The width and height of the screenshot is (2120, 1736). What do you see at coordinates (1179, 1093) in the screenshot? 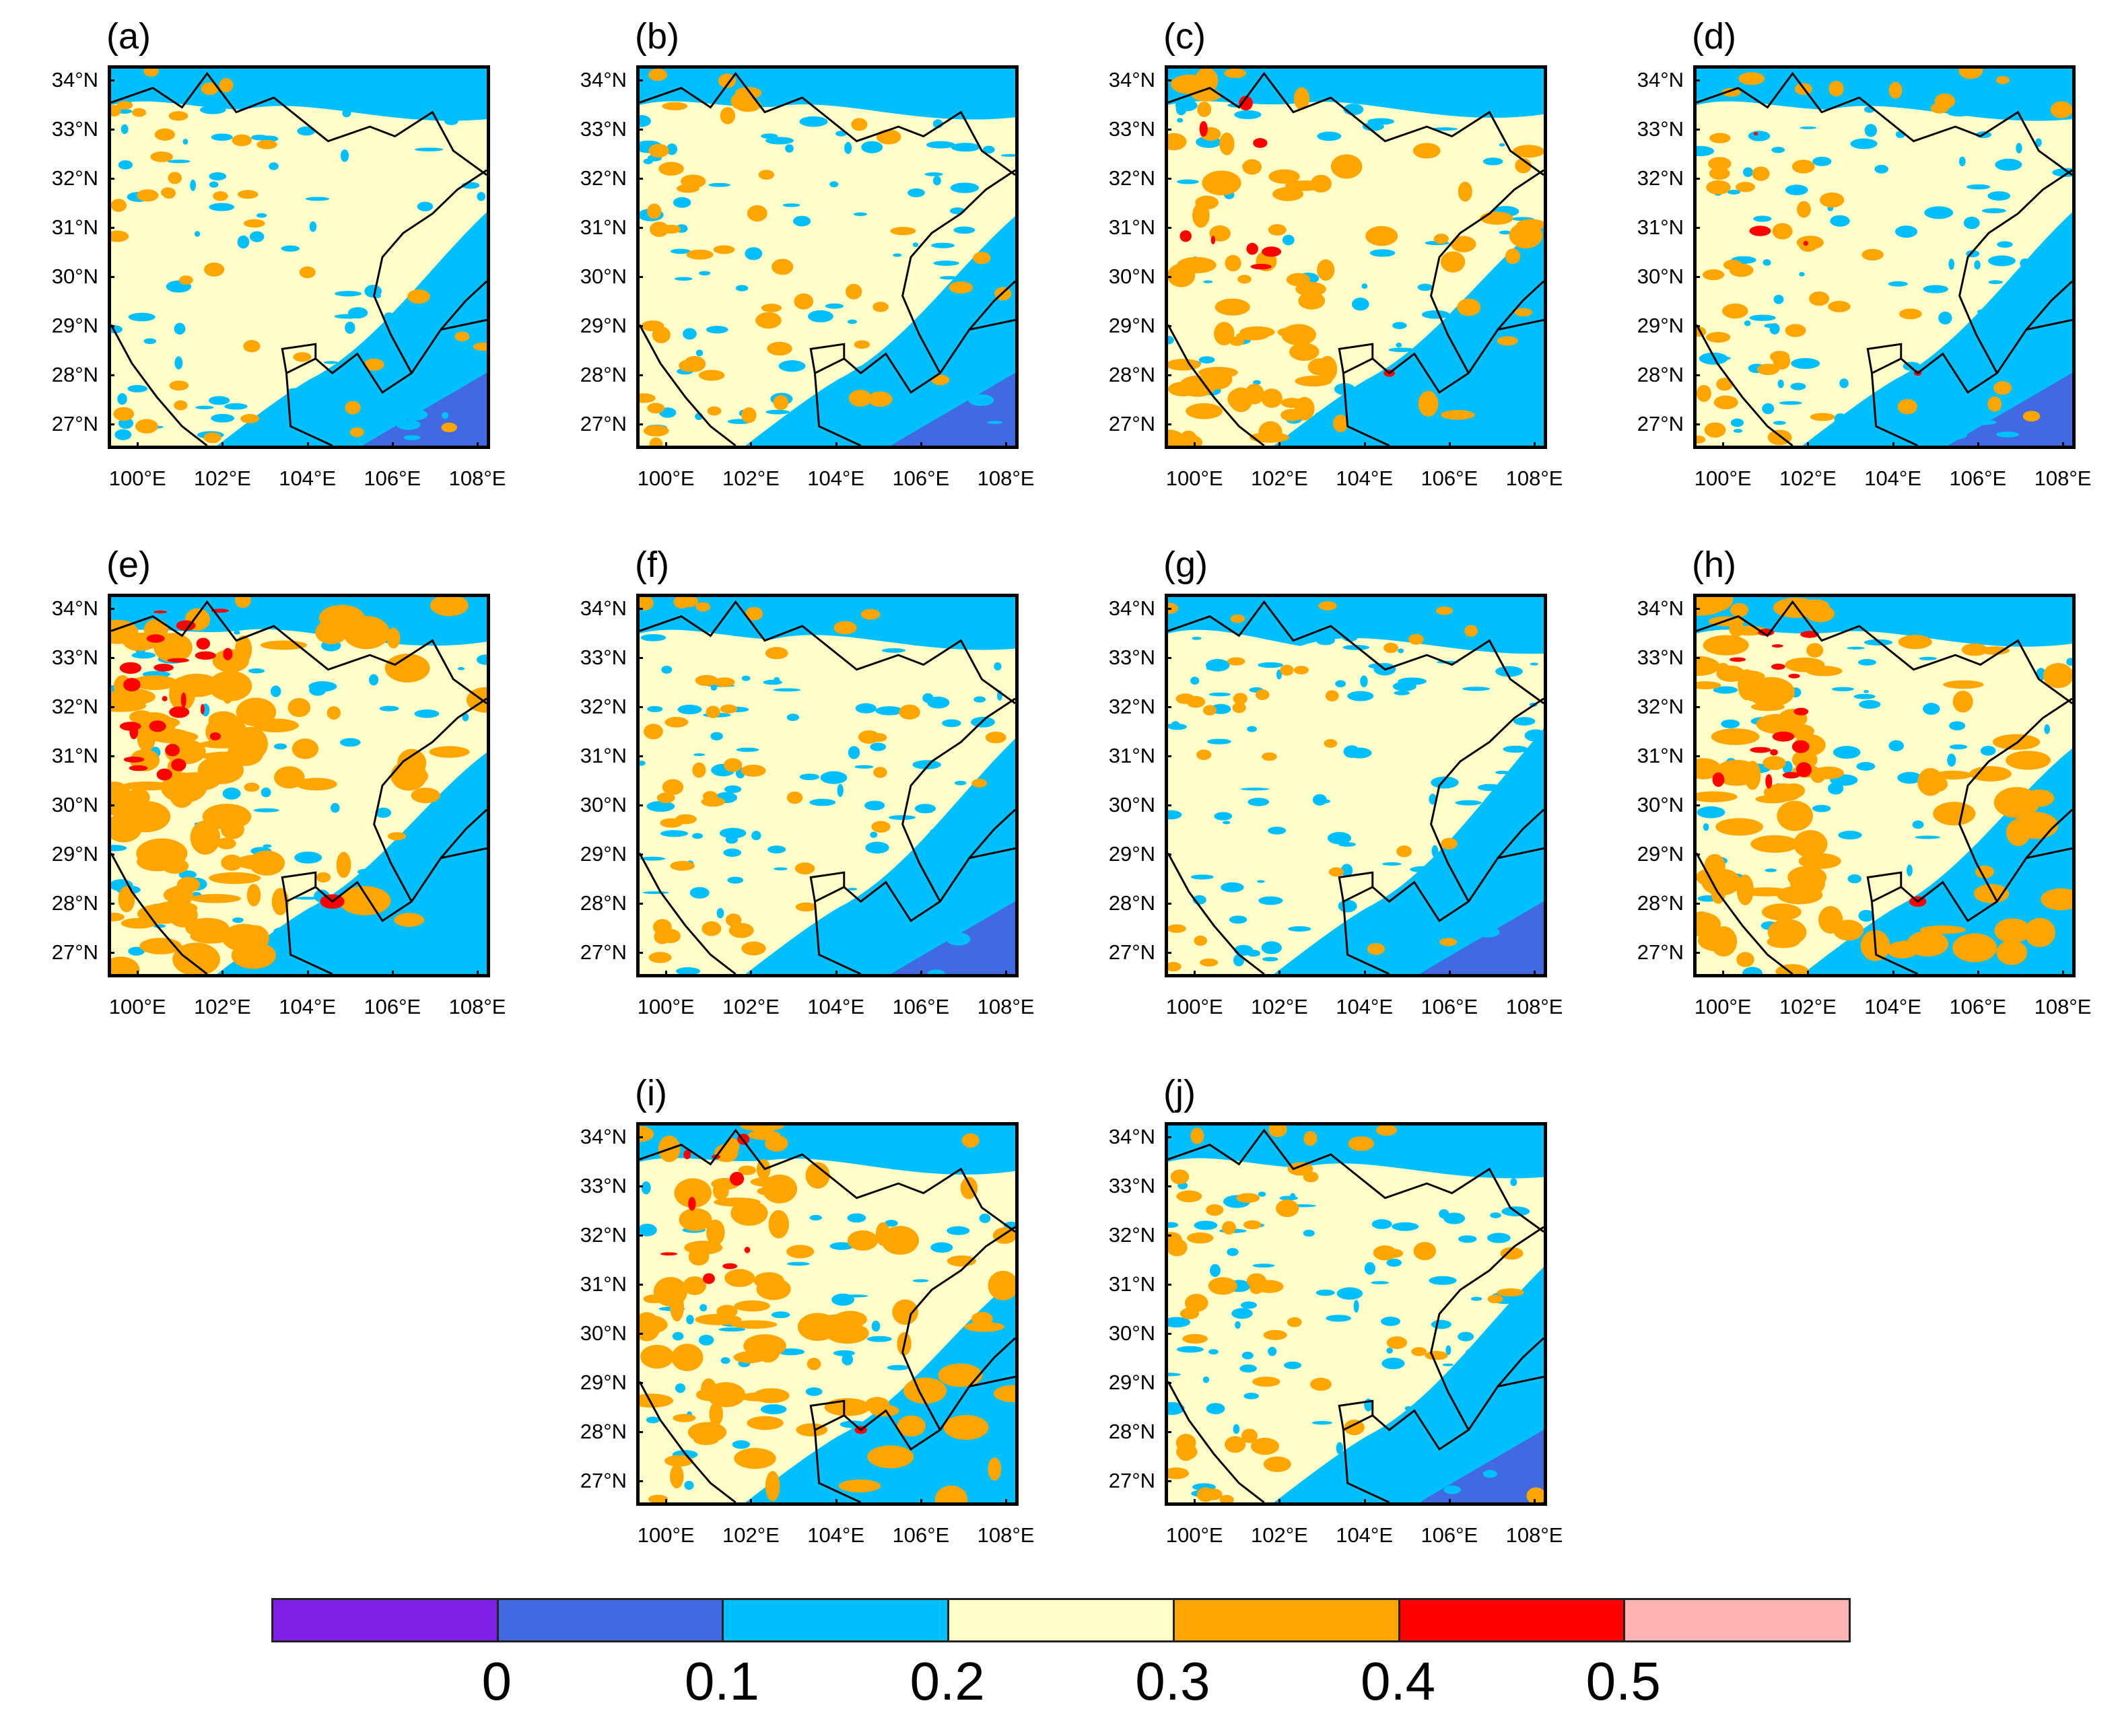
I see `panel-label-j: (j)` at bounding box center [1179, 1093].